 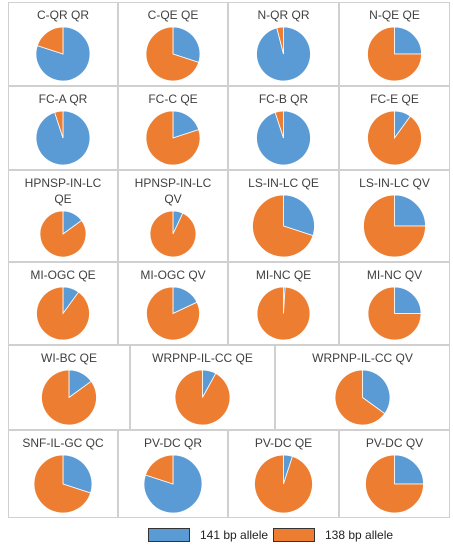 I want to click on pie-cell: MI-OGC QE, so click(x=63, y=303).